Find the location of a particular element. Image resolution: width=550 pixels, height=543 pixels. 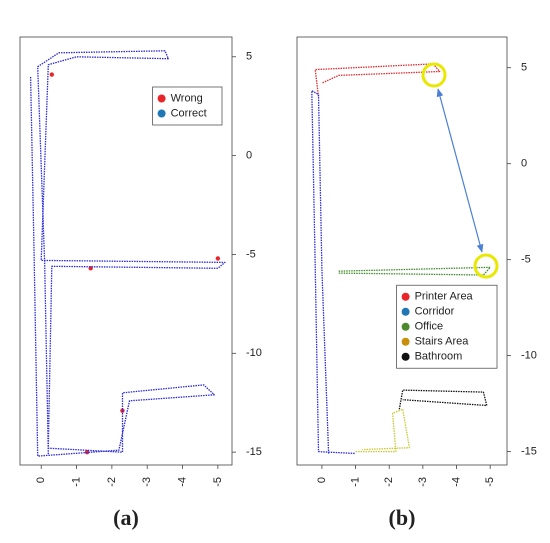

panel-caption: (b) is located at coordinates (402, 517).